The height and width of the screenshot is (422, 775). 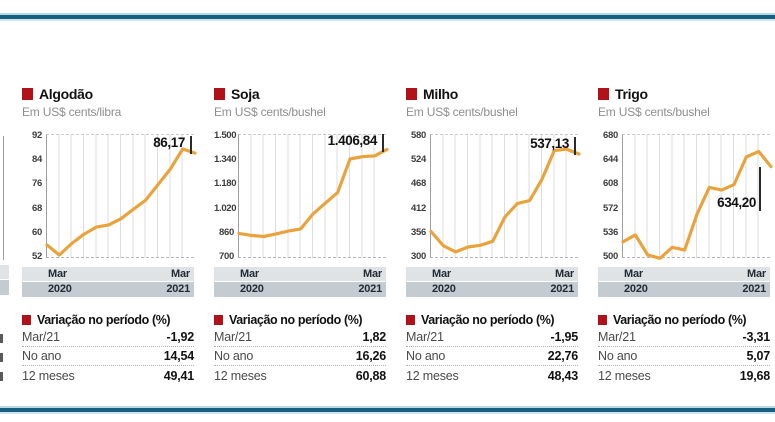 I want to click on table-row: No ano 5,07, so click(x=684, y=356).